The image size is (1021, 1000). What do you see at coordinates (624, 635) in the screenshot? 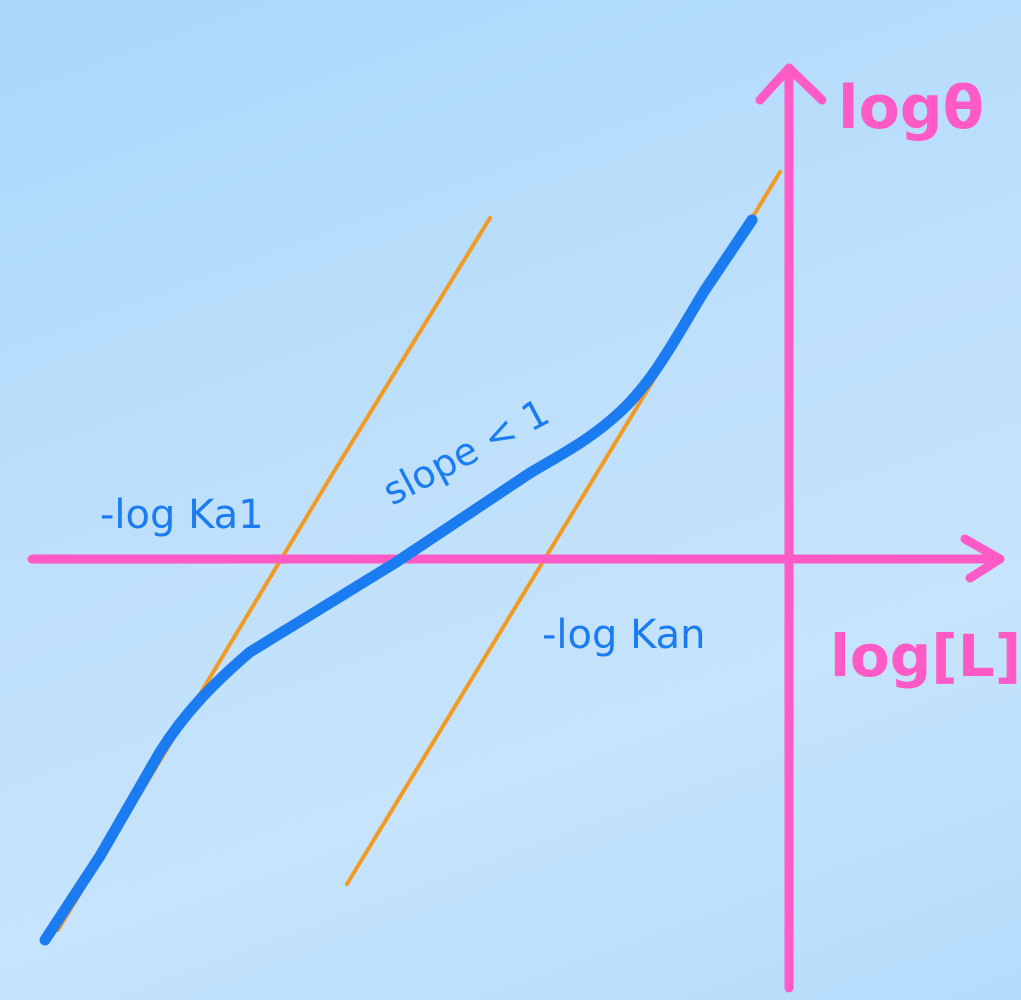
I see `kan-annotation: -log Kan` at bounding box center [624, 635].